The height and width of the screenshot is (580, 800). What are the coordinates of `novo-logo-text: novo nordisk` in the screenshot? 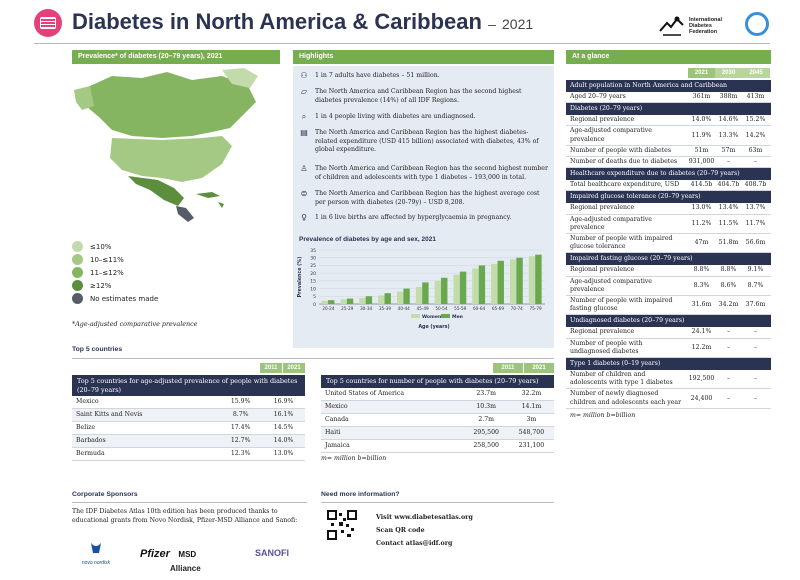 It's located at (96, 563).